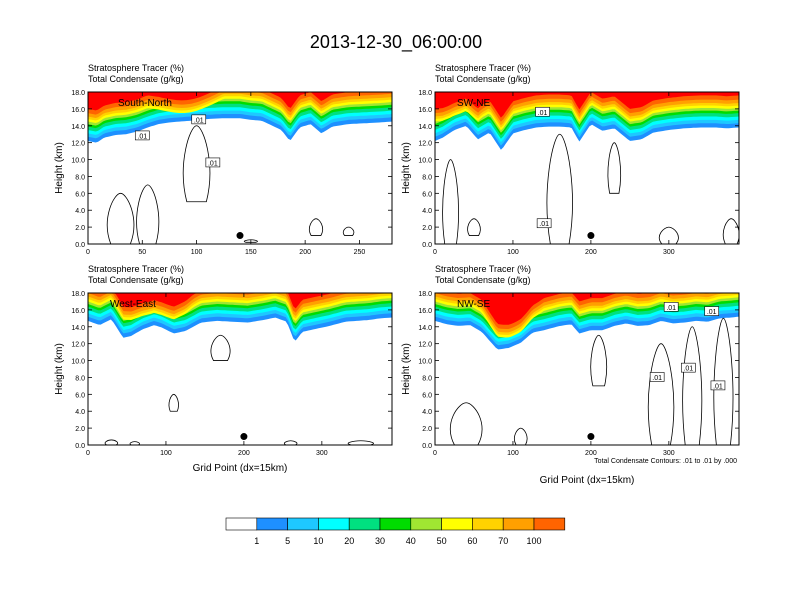 This screenshot has height=612, width=792. What do you see at coordinates (513, 252) in the screenshot?
I see `x-tick-label: 100` at bounding box center [513, 252].